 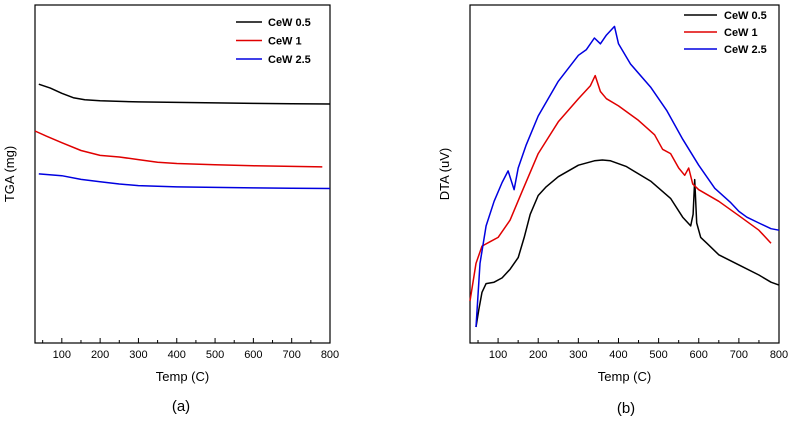 I want to click on panel-caption: (b), so click(x=626, y=408).